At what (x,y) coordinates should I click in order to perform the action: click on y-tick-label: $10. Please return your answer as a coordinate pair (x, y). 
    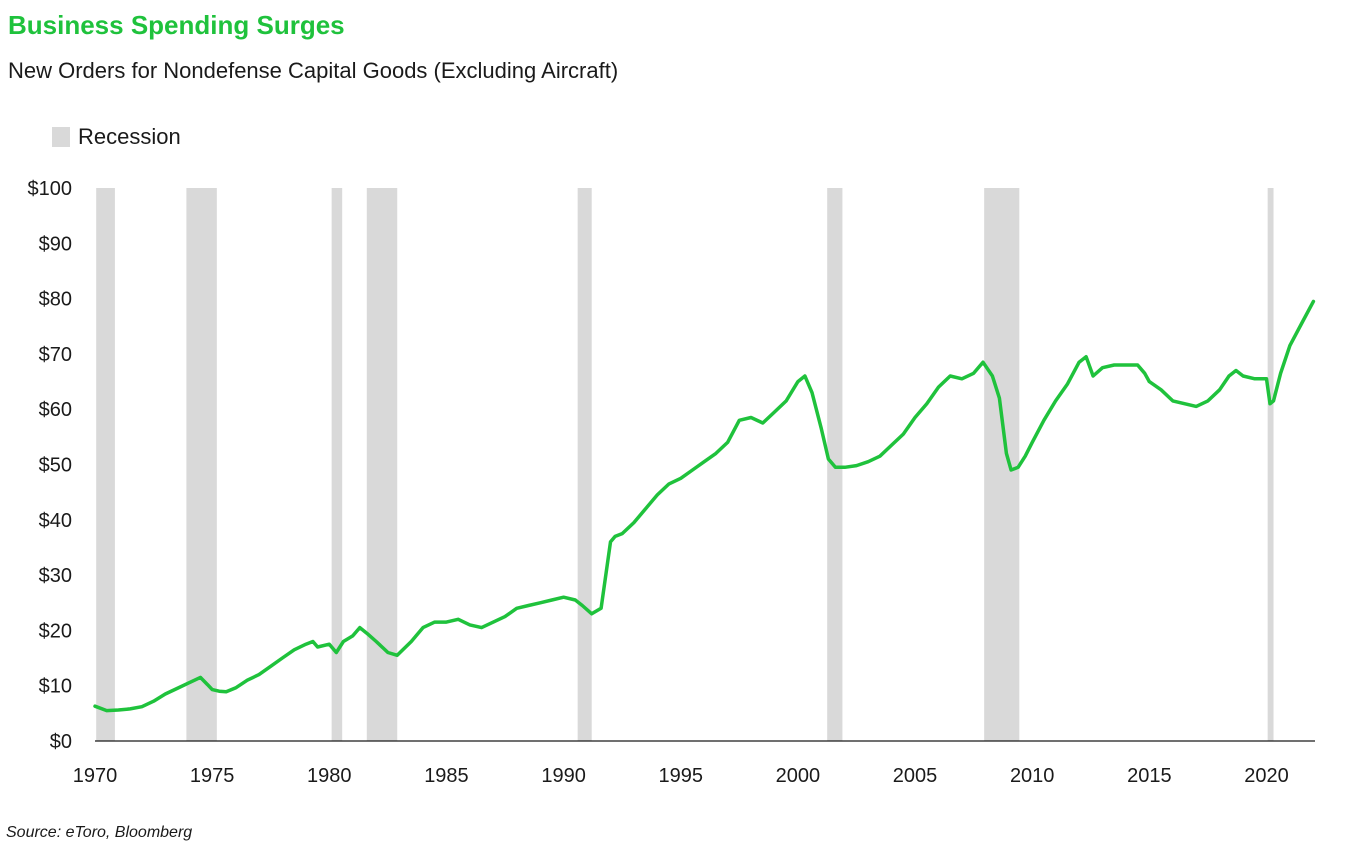
    Looking at the image, I should click on (55, 687).